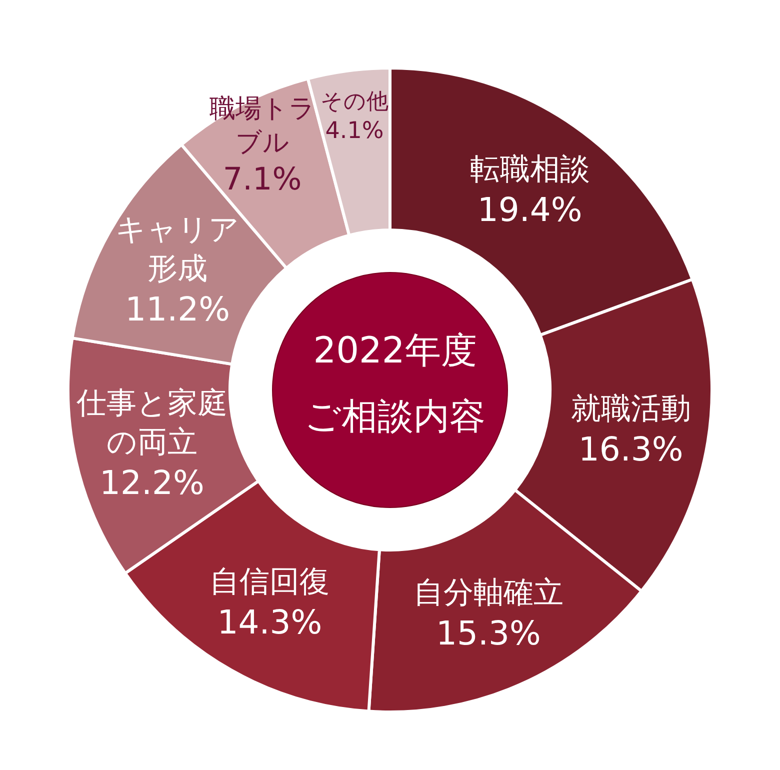 This screenshot has height=770, width=780. Describe the element at coordinates (354, 101) in the screenshot. I see `slice-label: その他` at that location.